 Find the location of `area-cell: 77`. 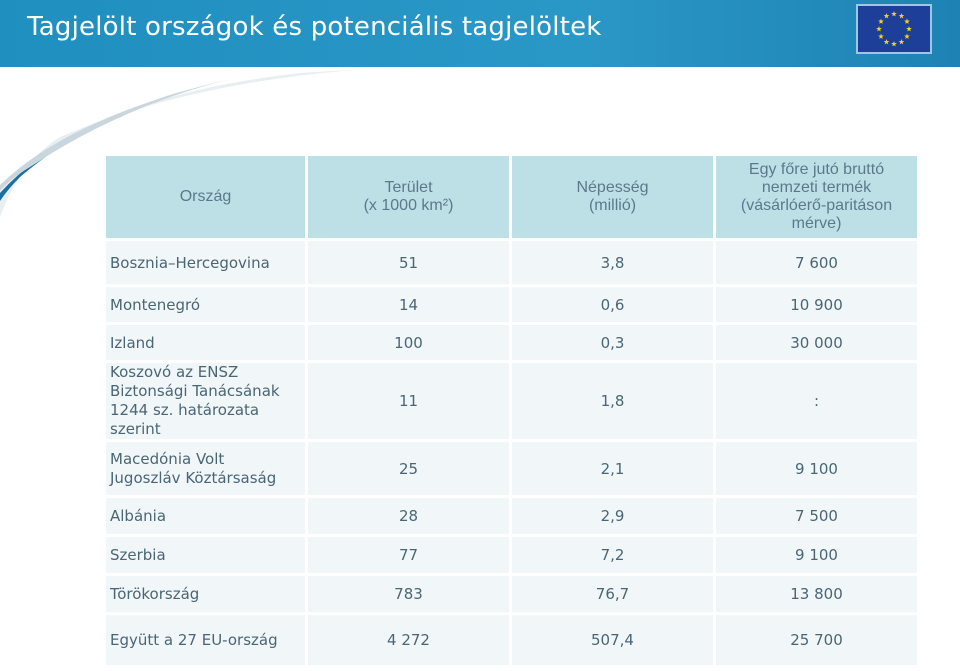

area-cell: 77 is located at coordinates (408, 555).